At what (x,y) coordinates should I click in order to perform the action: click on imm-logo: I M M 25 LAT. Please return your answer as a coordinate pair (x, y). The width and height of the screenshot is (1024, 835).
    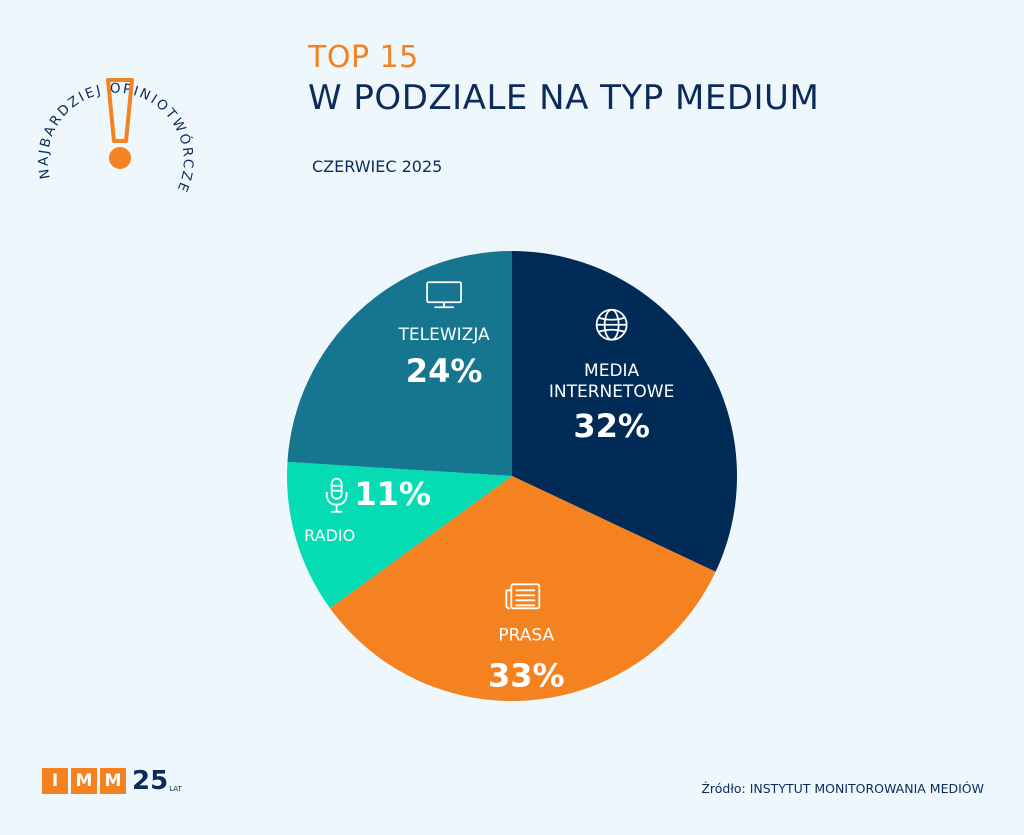
    Looking at the image, I should click on (112, 781).